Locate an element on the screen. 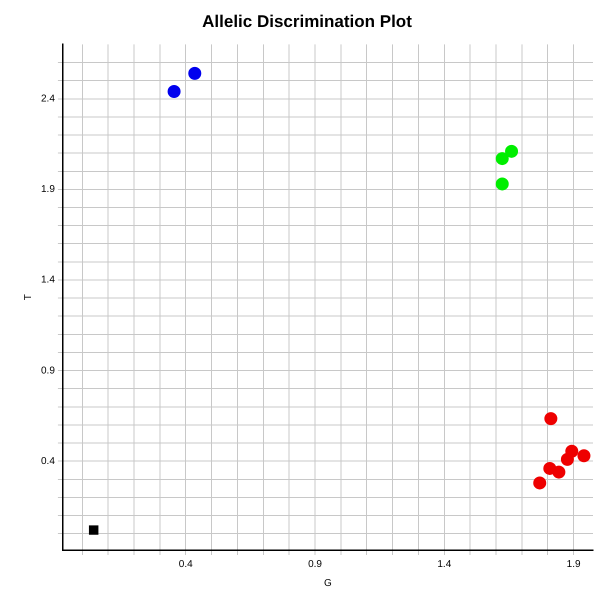 The height and width of the screenshot is (601, 608). y-axis-title: T is located at coordinates (28, 297).